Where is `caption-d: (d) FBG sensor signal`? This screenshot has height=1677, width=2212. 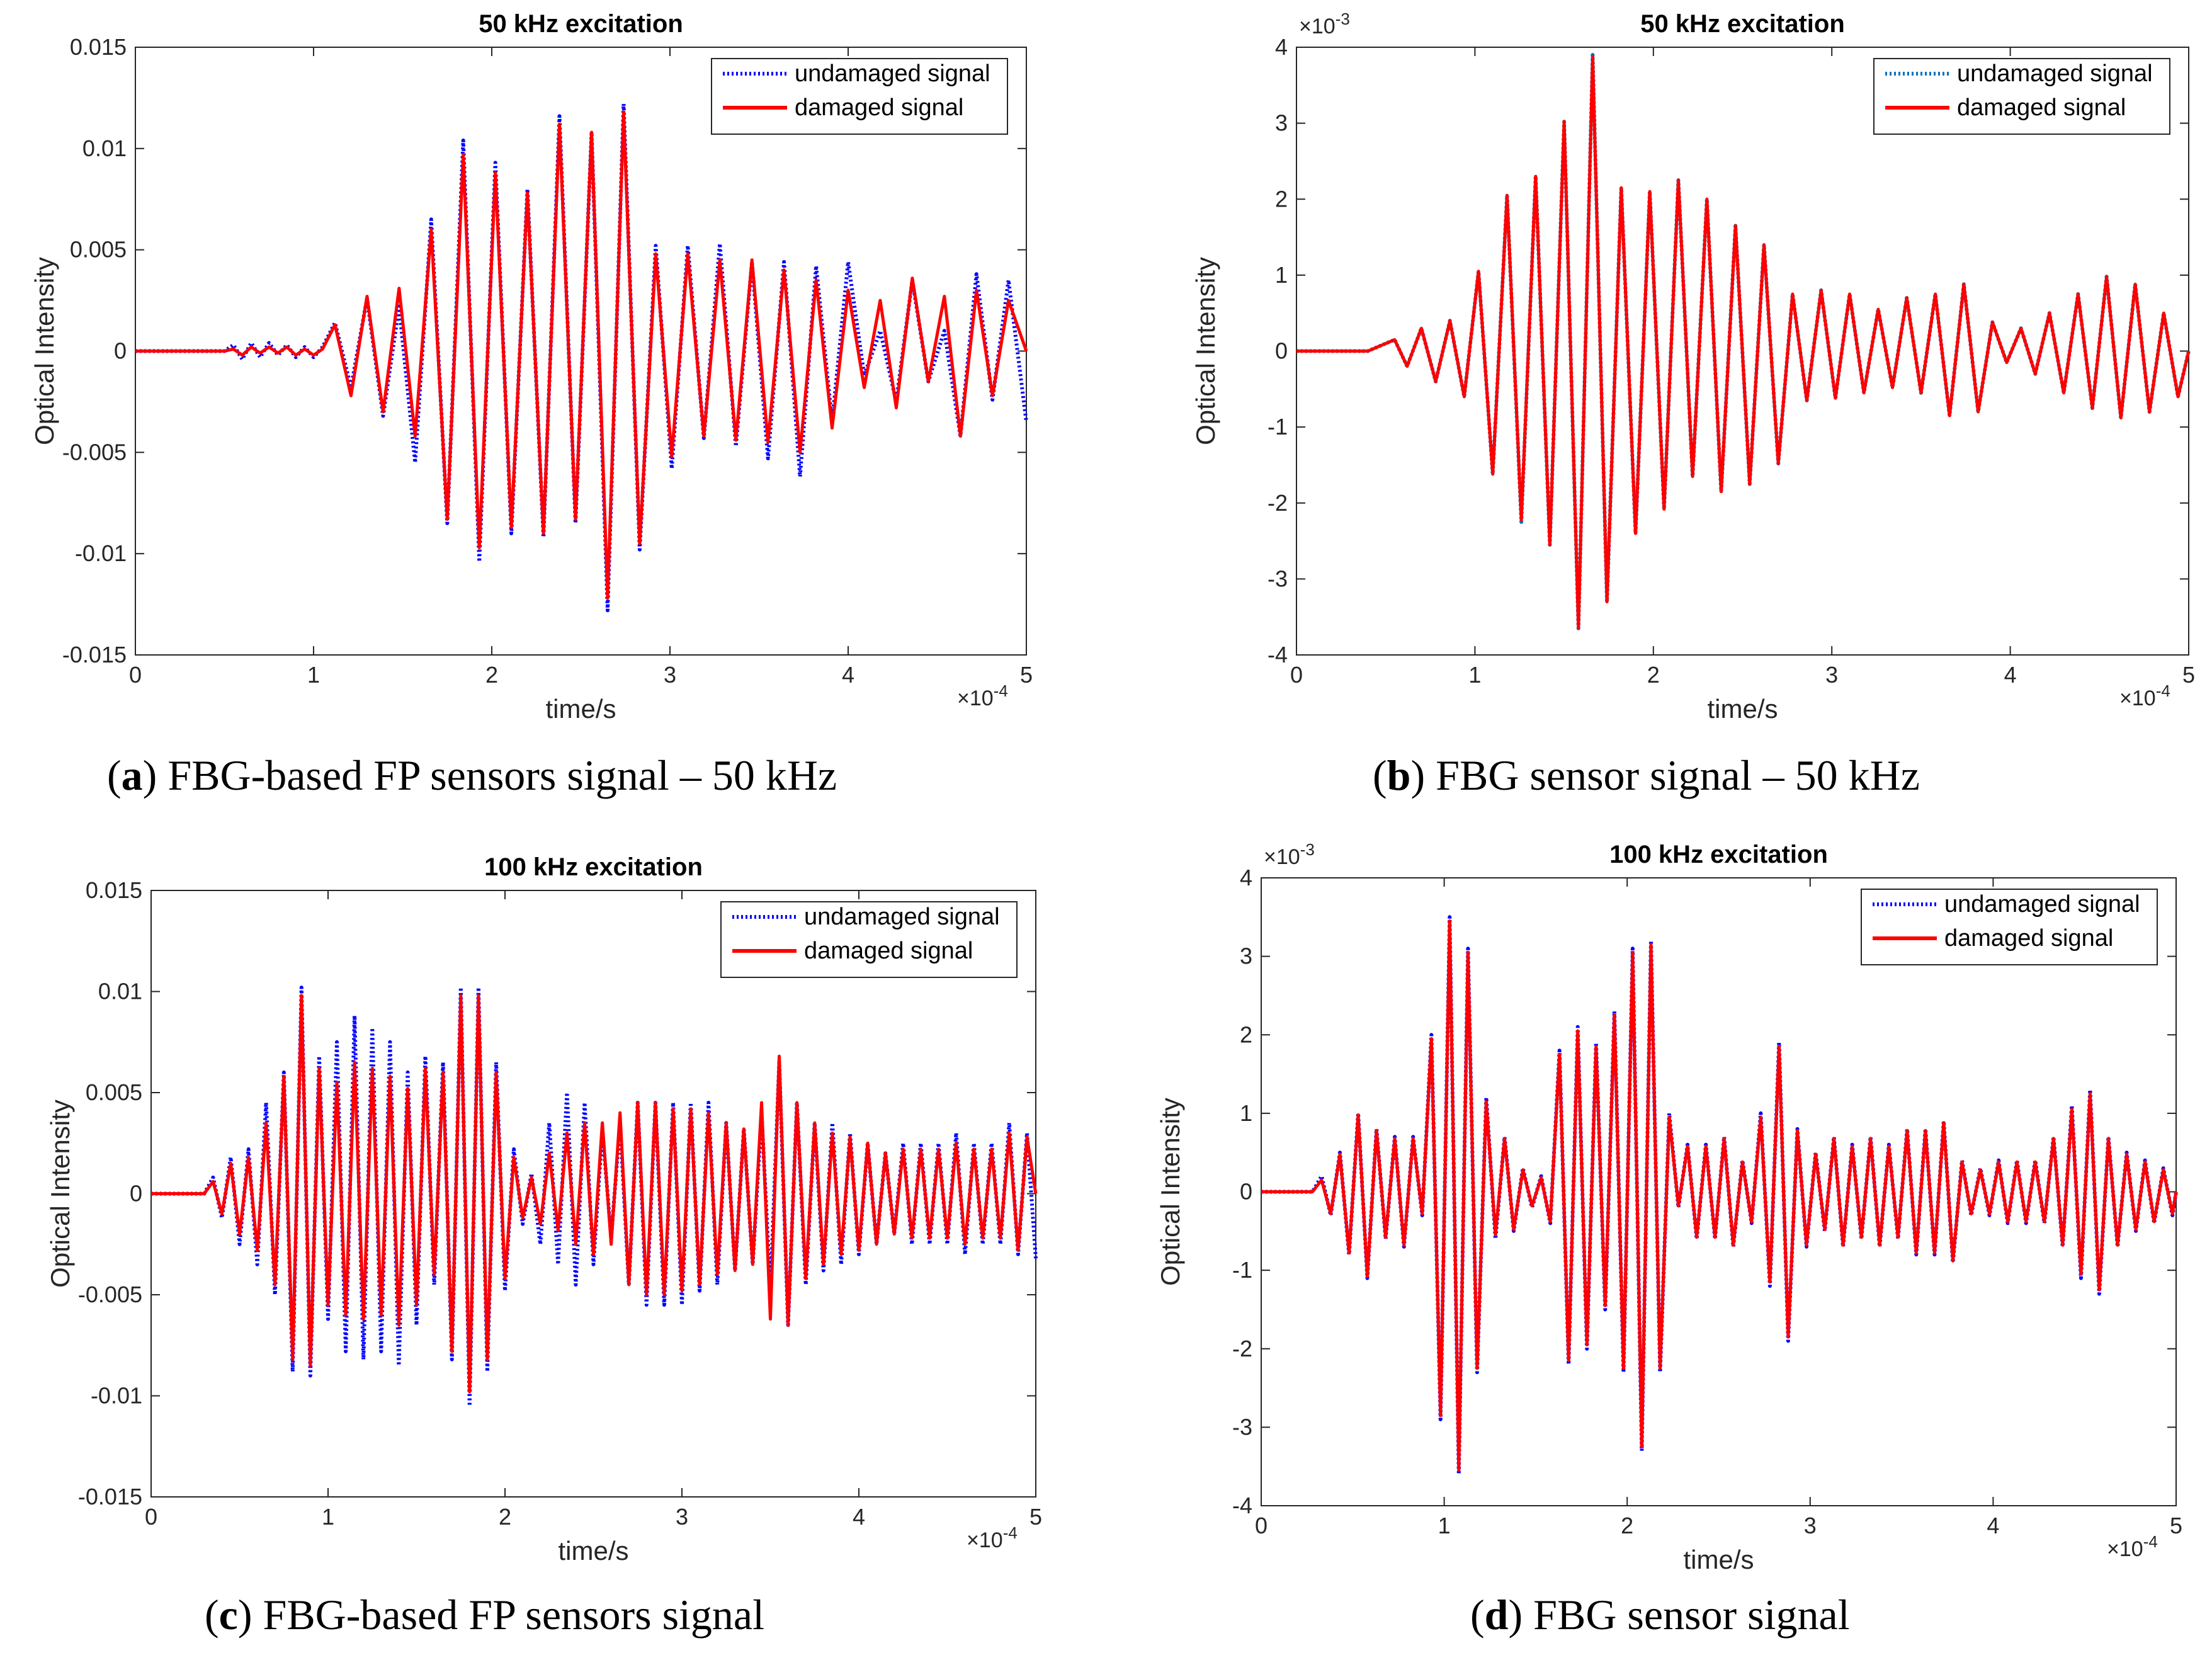 caption-d: (d) FBG sensor signal is located at coordinates (1660, 1615).